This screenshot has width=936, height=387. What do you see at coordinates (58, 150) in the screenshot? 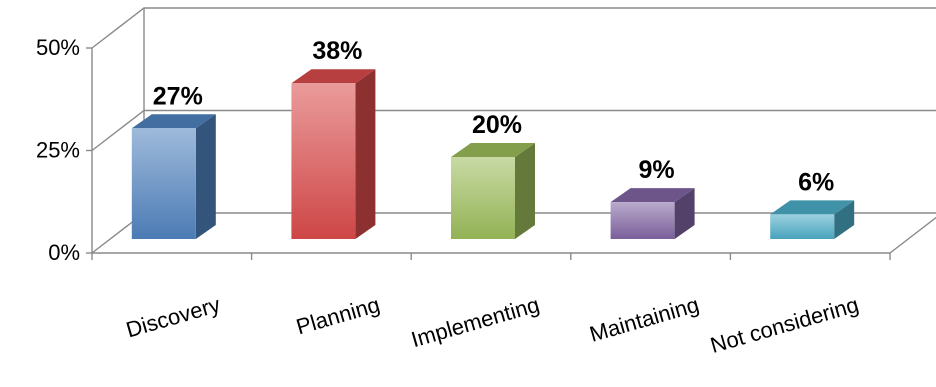
I see `y-tick-label: 25%` at bounding box center [58, 150].